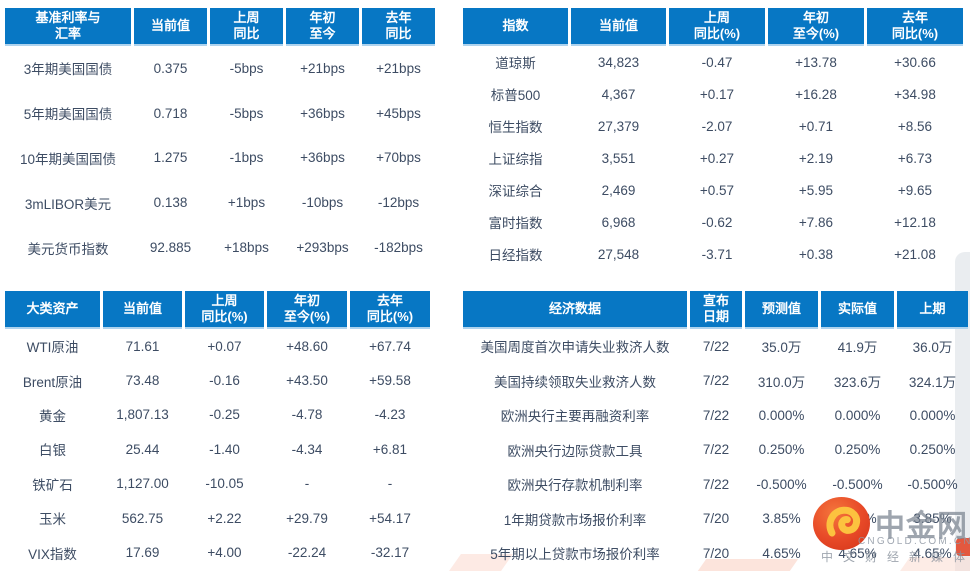  Describe the element at coordinates (781, 519) in the screenshot. I see `table-cell: 3.85%` at that location.